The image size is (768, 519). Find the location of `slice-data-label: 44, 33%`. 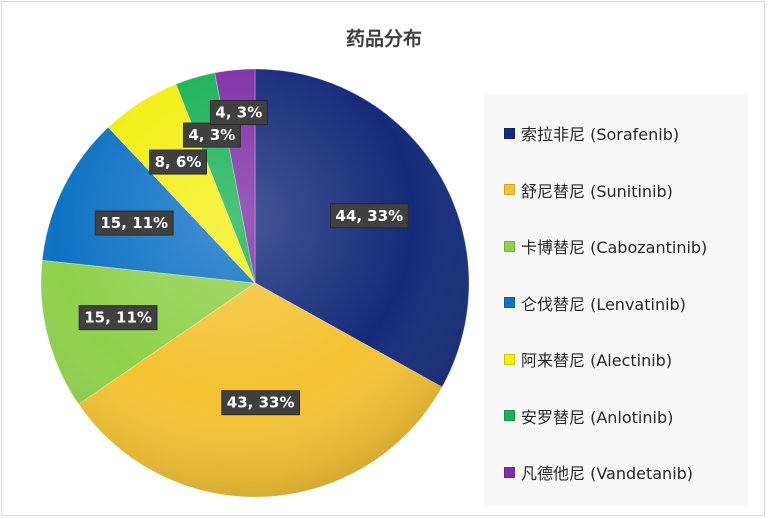

slice-data-label: 44, 33% is located at coordinates (369, 216).